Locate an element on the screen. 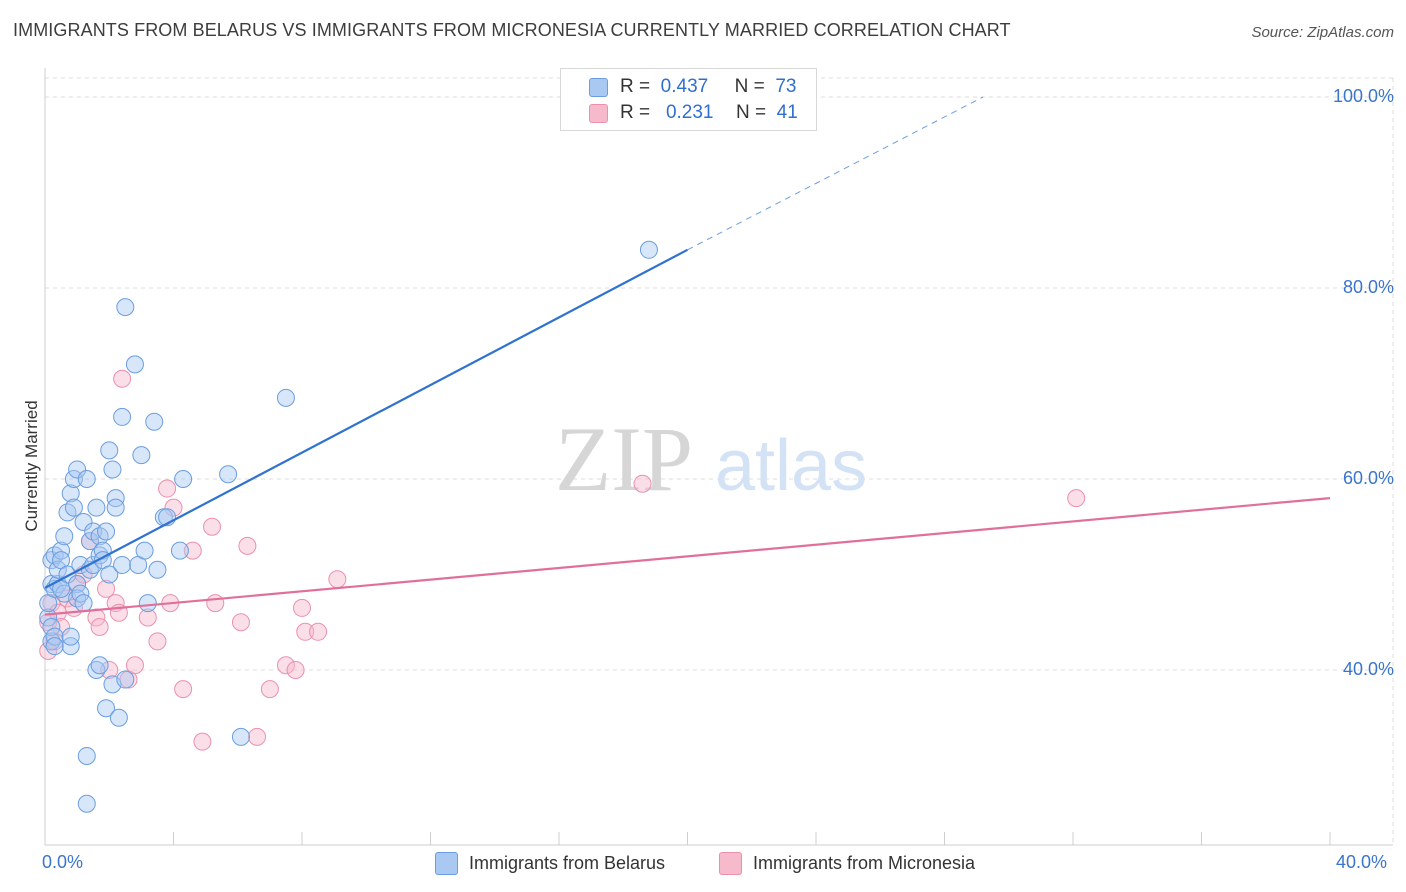 Image resolution: width=1406 pixels, height=892 pixels. source-credit: Source: ZipAtlas.com is located at coordinates (1322, 32).